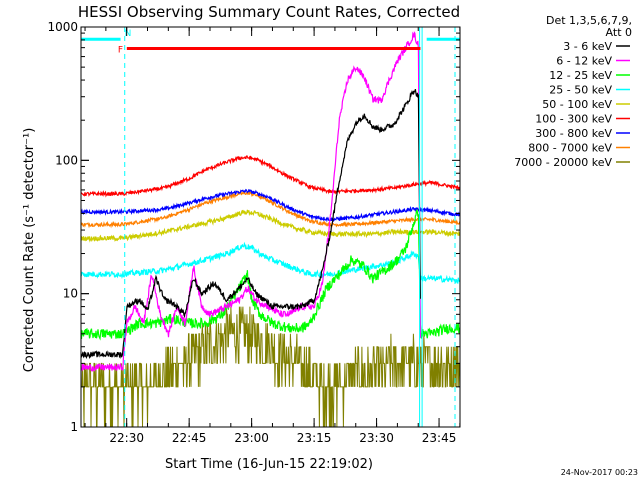 The height and width of the screenshot is (480, 640). What do you see at coordinates (269, 464) in the screenshot?
I see `x-axis-label: Start Time (16-Jun-15 22:19:02)` at bounding box center [269, 464].